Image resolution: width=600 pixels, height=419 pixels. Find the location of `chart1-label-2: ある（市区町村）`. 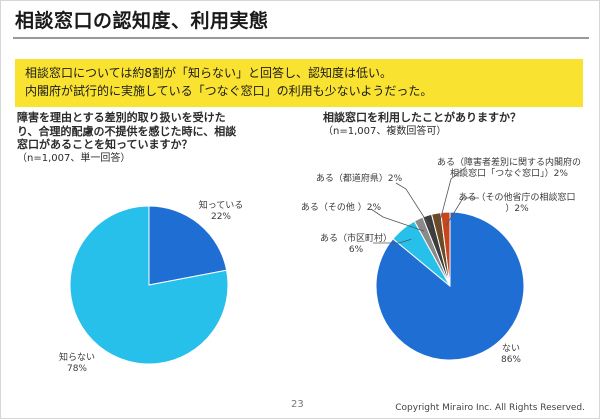

chart1-label-2: ある（市区町村） is located at coordinates (356, 238).